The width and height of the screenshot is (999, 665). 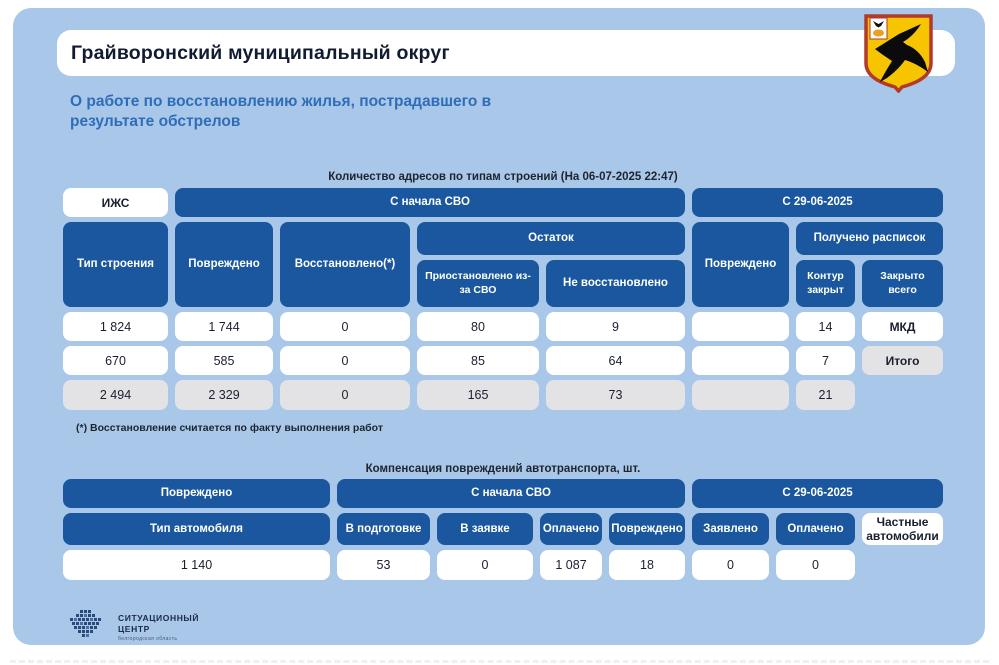 What do you see at coordinates (115, 395) in the screenshot?
I see `row-total-damaged: 2 494` at bounding box center [115, 395].